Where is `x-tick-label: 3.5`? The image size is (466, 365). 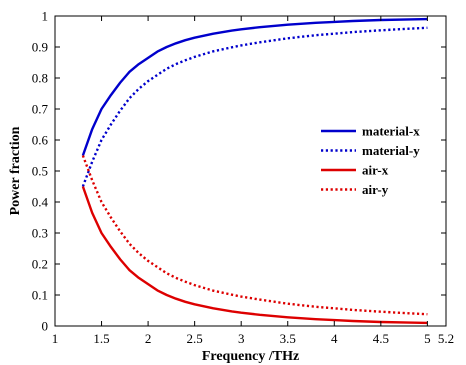
x-tick-label: 3.5 is located at coordinates (288, 338).